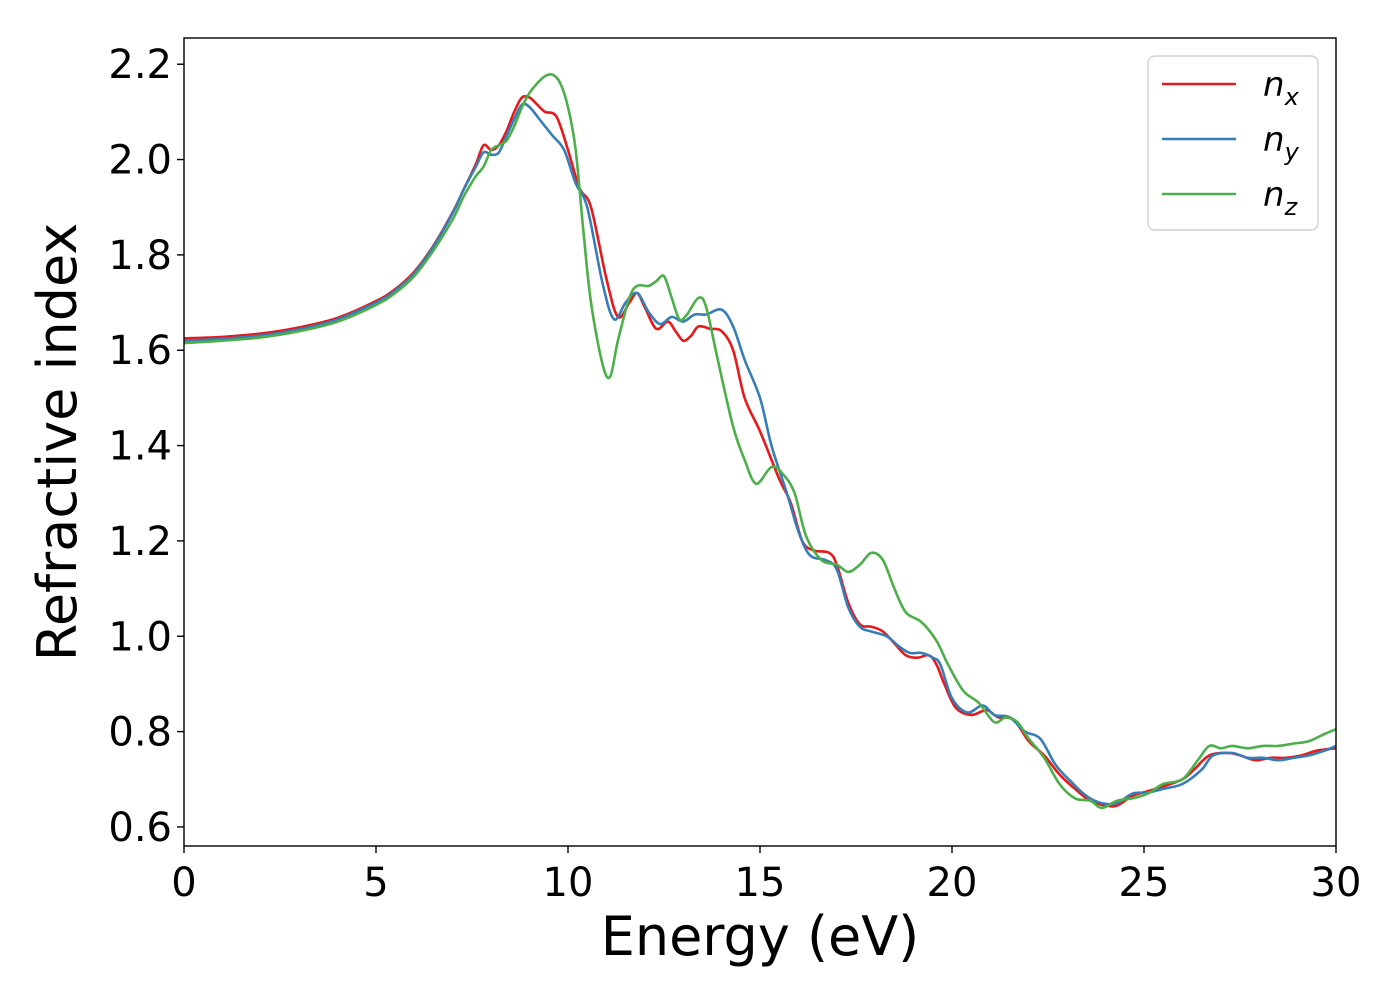 The image size is (1400, 1000). Describe the element at coordinates (1281, 143) in the screenshot. I see `legend-label-ny: ny` at that location.